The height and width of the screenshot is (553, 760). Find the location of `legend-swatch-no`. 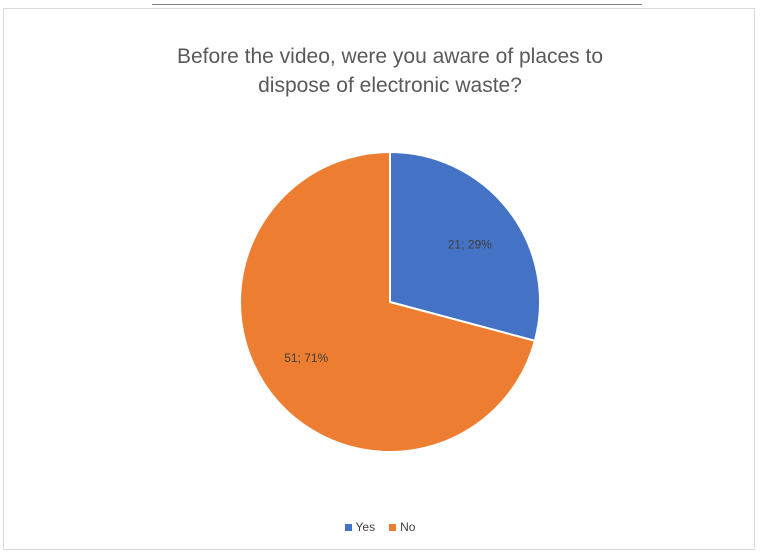

legend-swatch-no is located at coordinates (393, 527).